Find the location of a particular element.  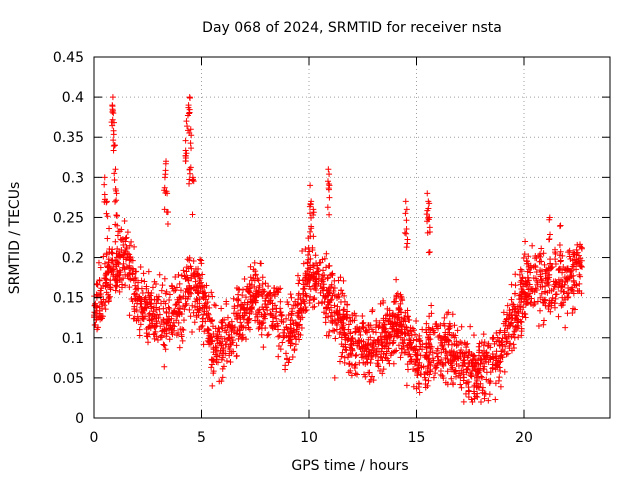

y-tick-label: 0.35 is located at coordinates (68, 138).